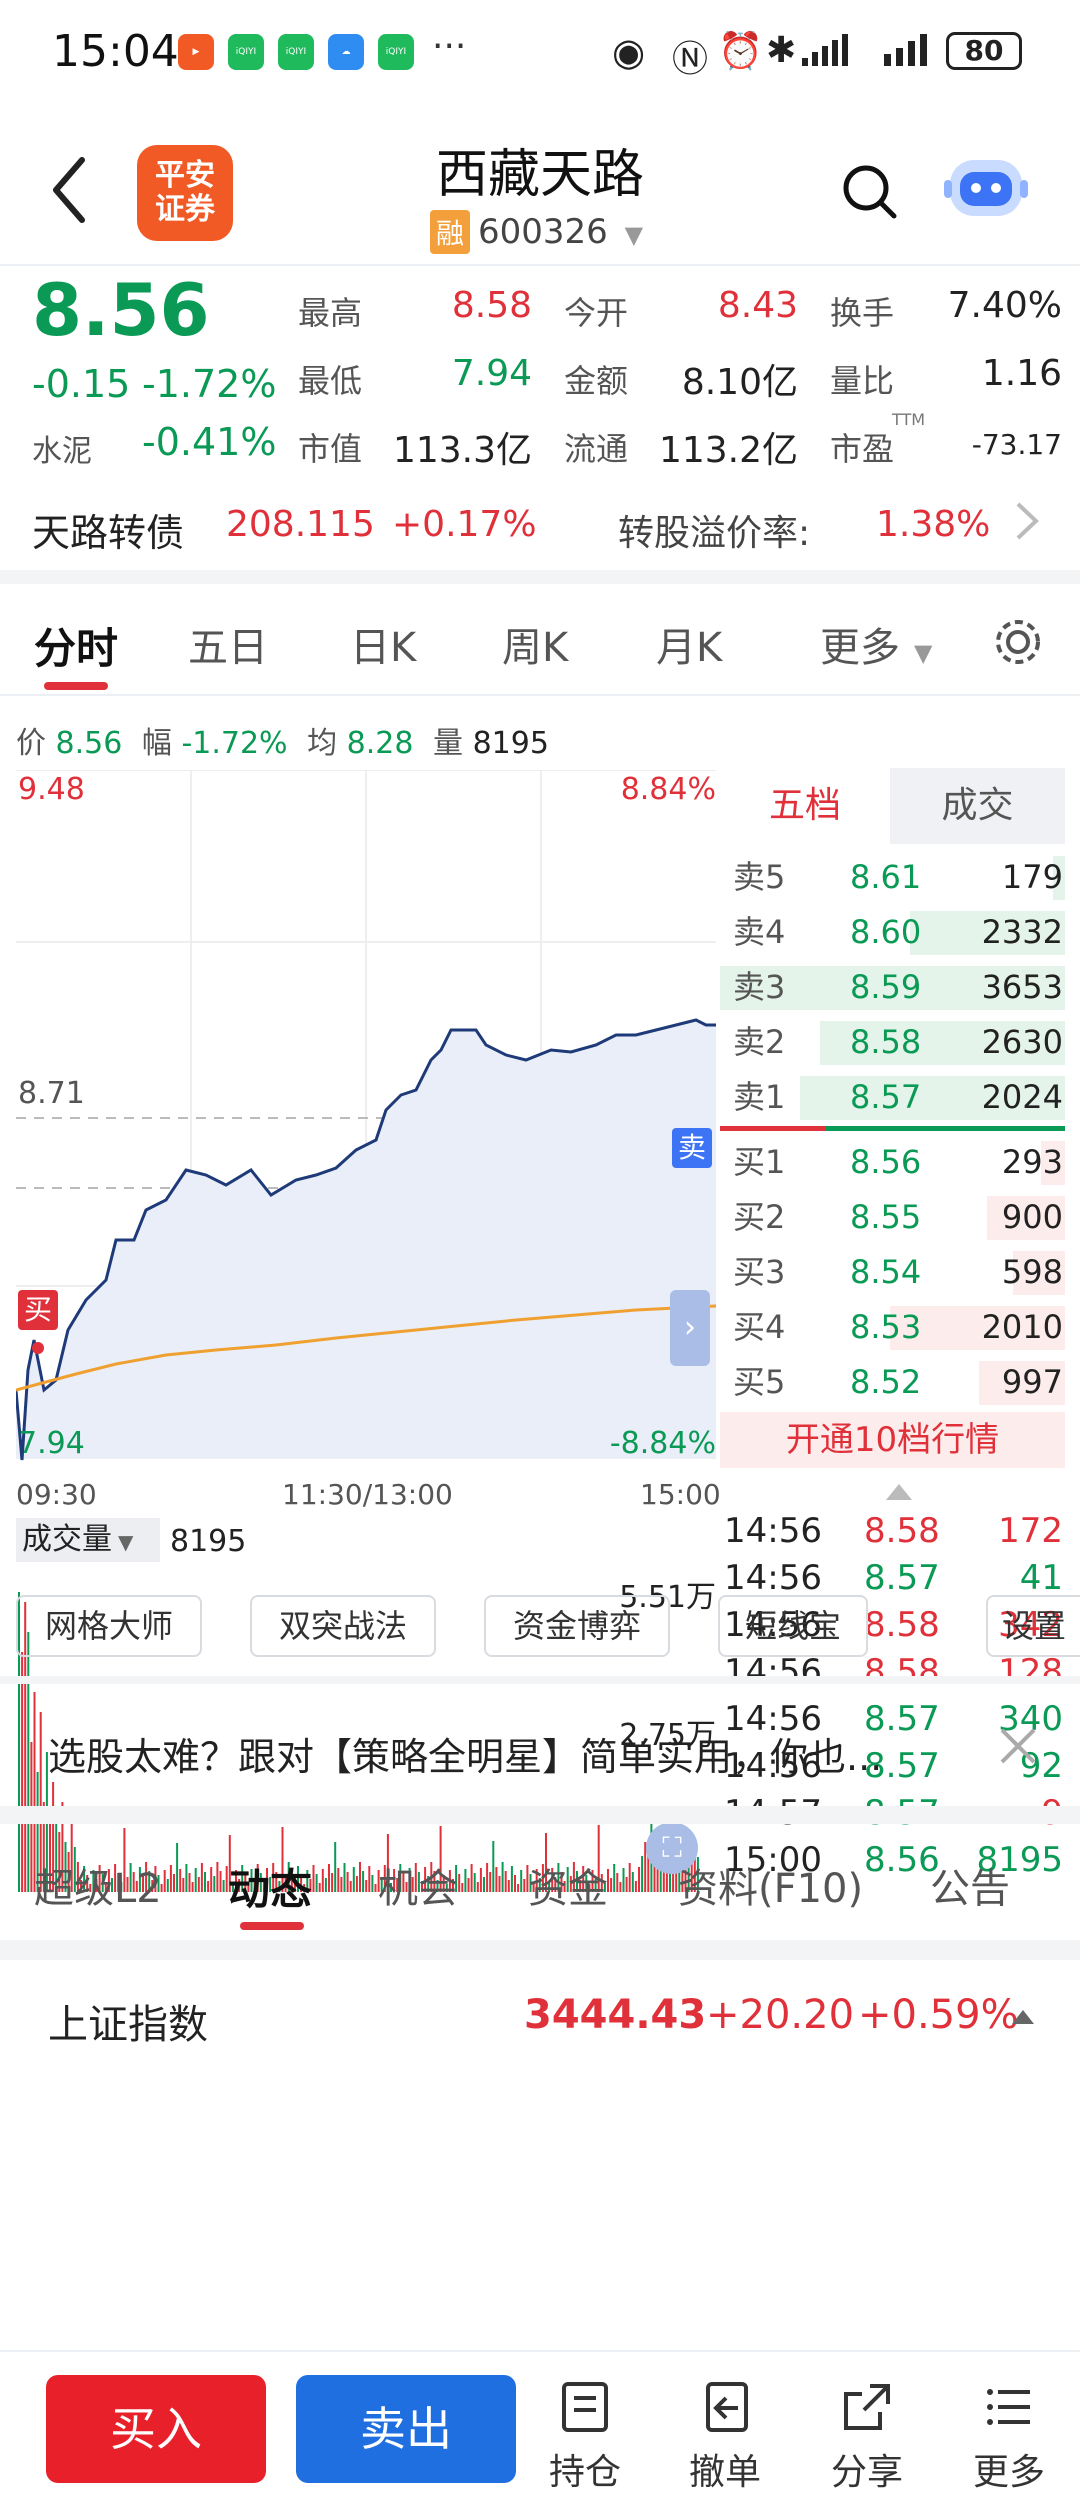 Image resolution: width=1080 pixels, height=2504 pixels. I want to click on chart-settings-button, so click(1018, 644).